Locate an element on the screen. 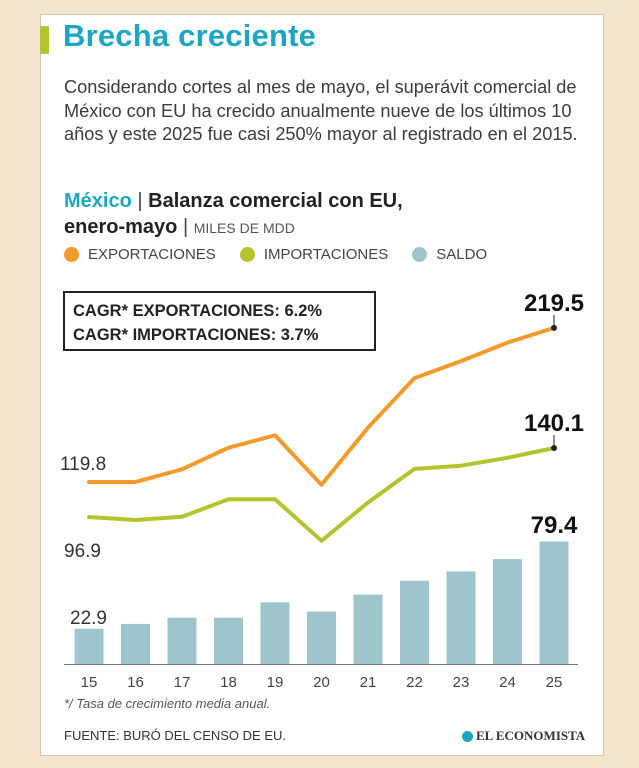 The width and height of the screenshot is (639, 768). x-tick-label: 22 is located at coordinates (414, 682).